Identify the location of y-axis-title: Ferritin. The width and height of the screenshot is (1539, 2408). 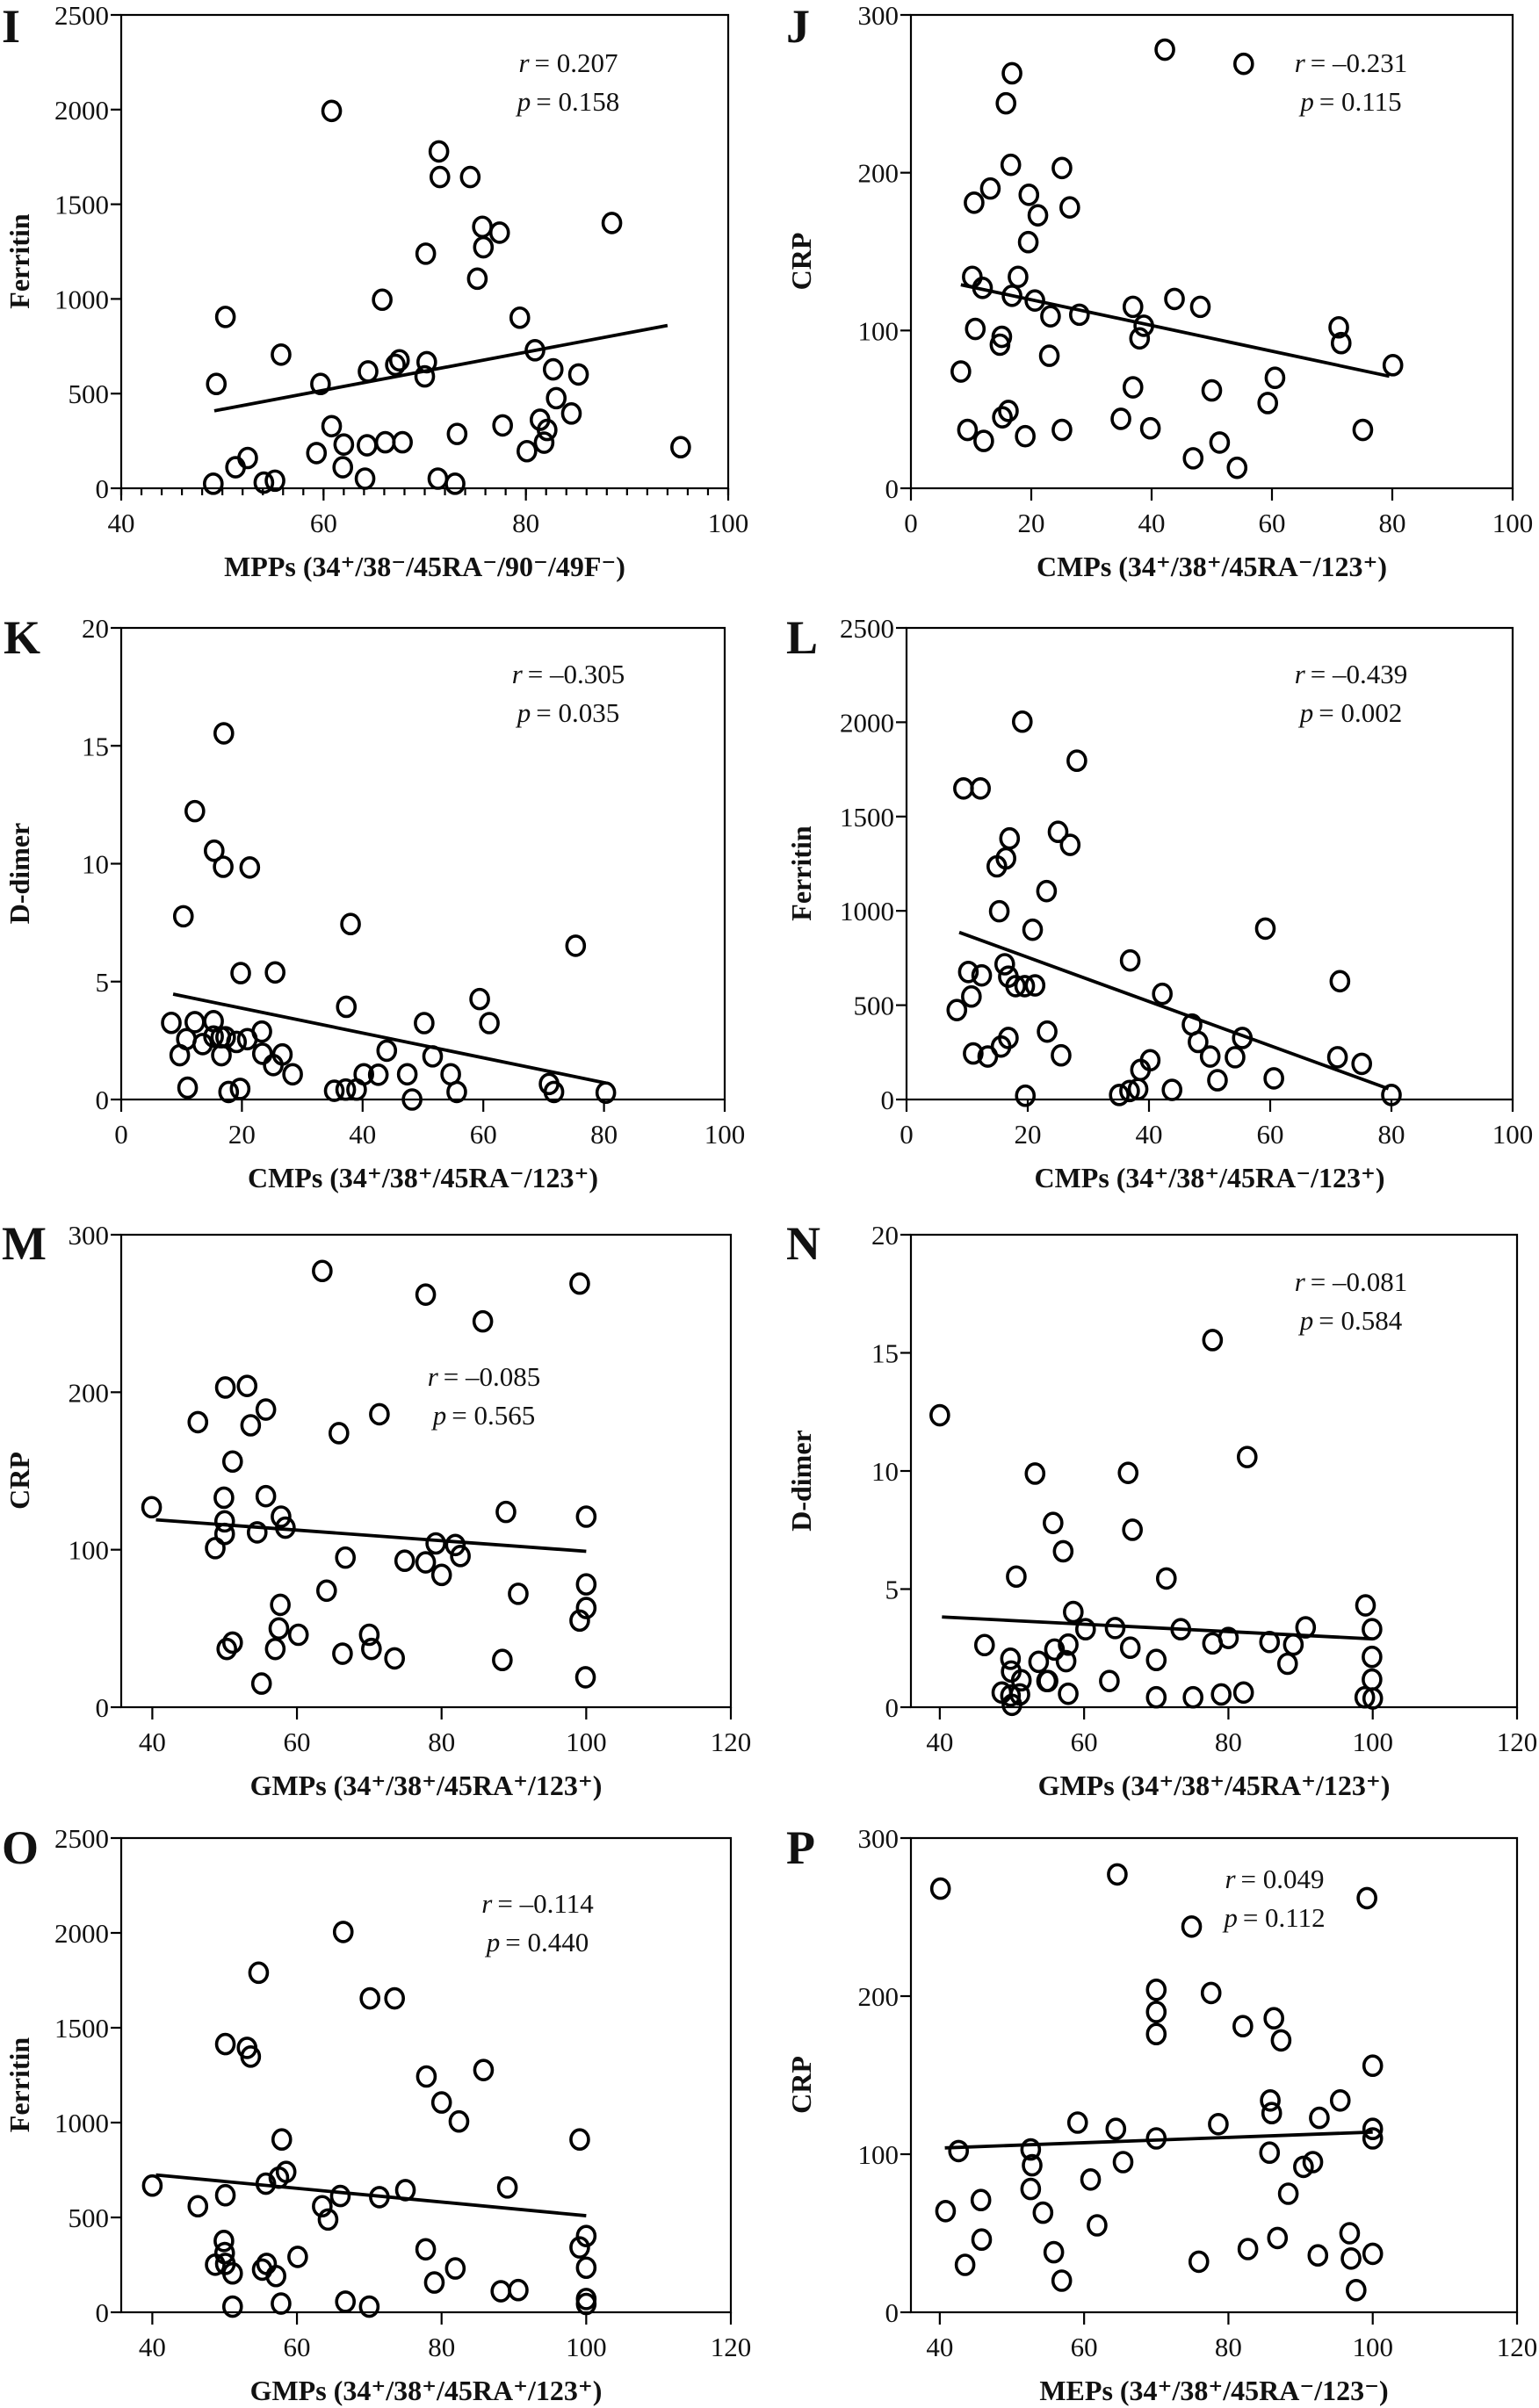
(19, 261).